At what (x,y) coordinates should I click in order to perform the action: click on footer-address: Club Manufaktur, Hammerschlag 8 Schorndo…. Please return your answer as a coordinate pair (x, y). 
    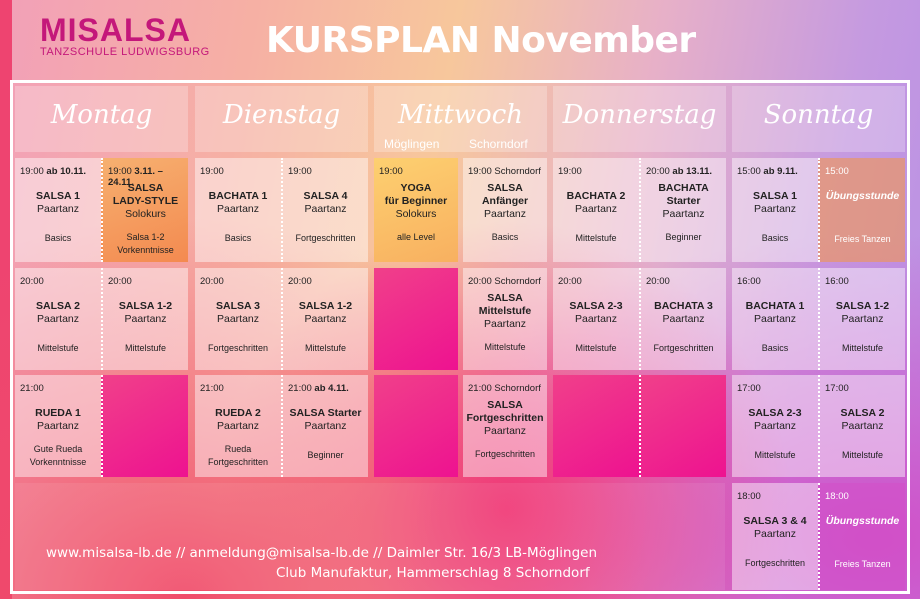
    Looking at the image, I should click on (433, 573).